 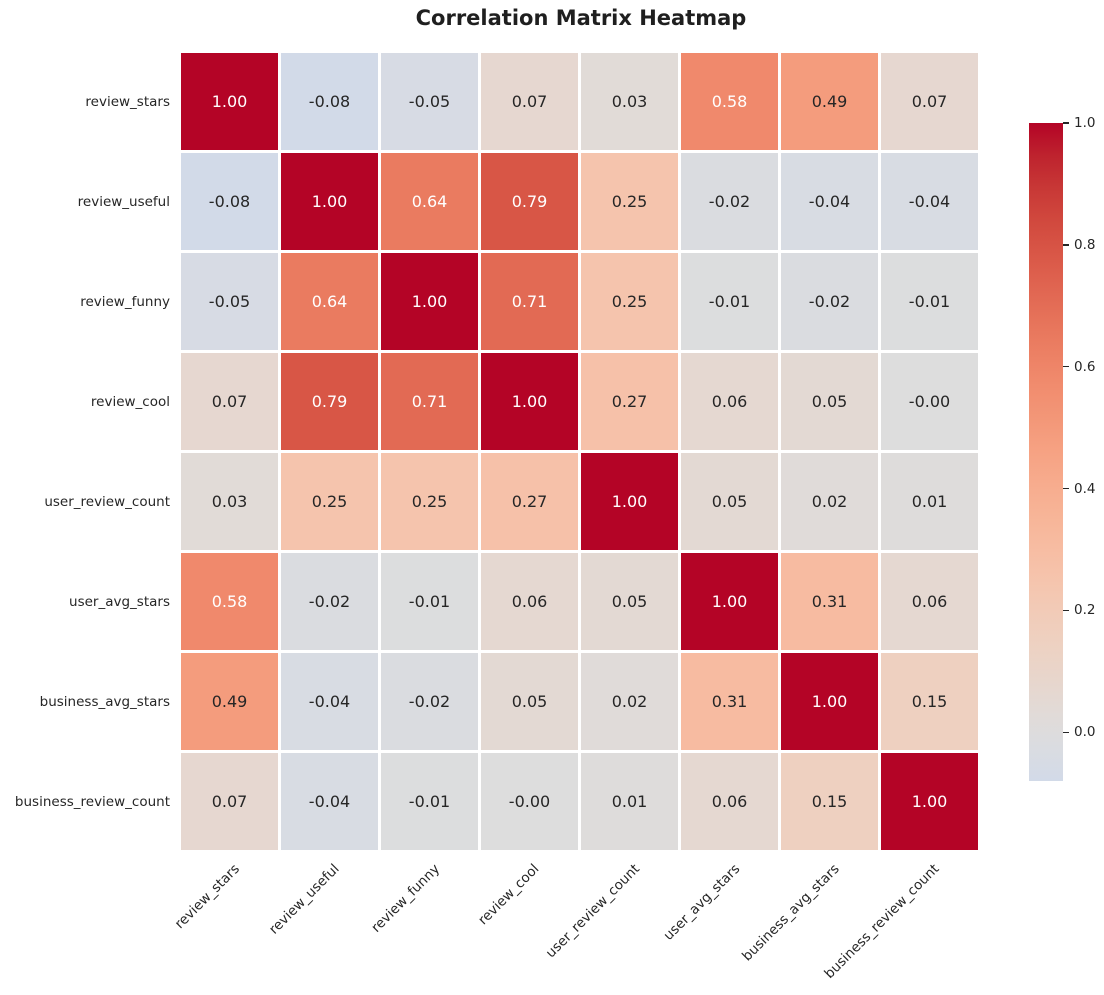 What do you see at coordinates (130, 401) in the screenshot?
I see `y-tick-label: review_cool` at bounding box center [130, 401].